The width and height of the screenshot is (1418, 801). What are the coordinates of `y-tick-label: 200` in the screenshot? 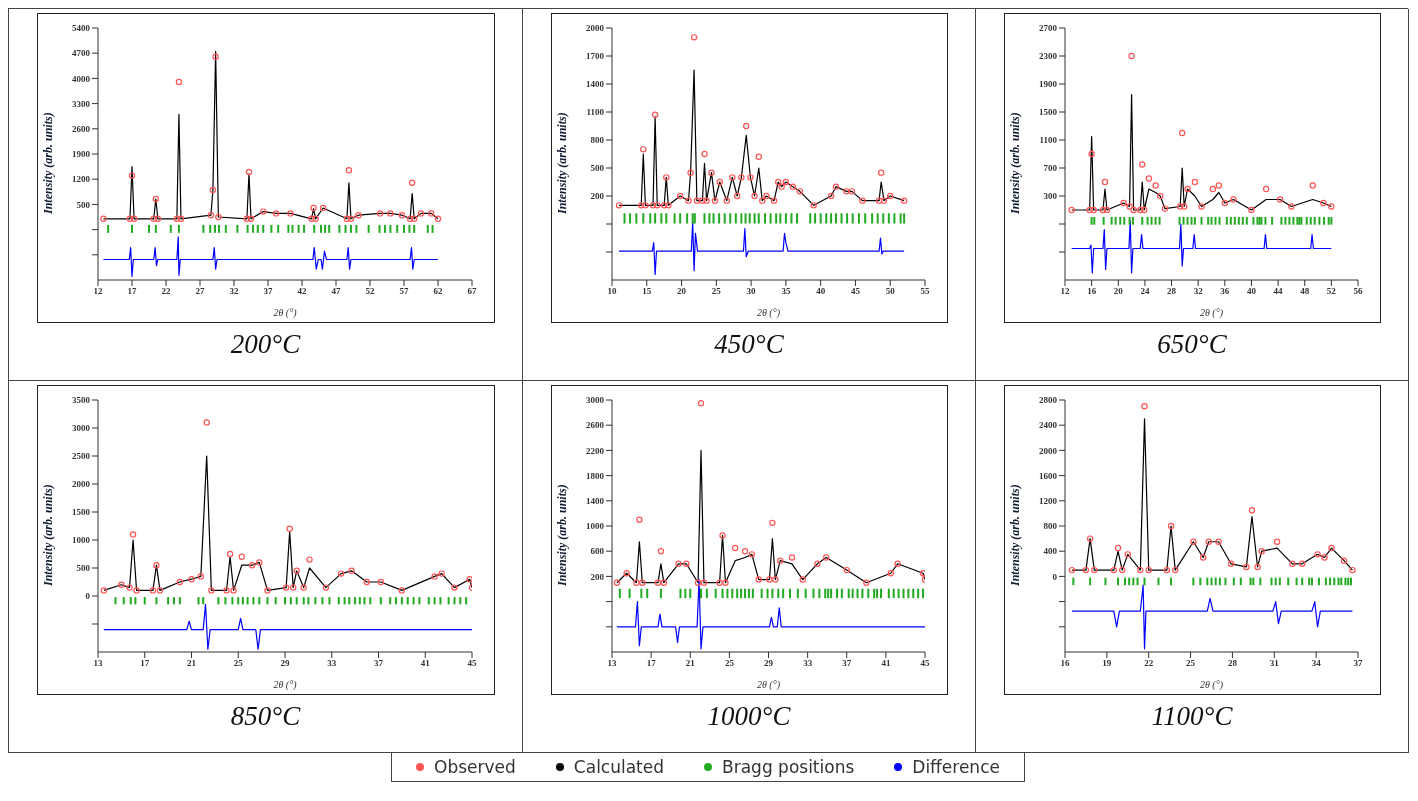 It's located at (597, 196).